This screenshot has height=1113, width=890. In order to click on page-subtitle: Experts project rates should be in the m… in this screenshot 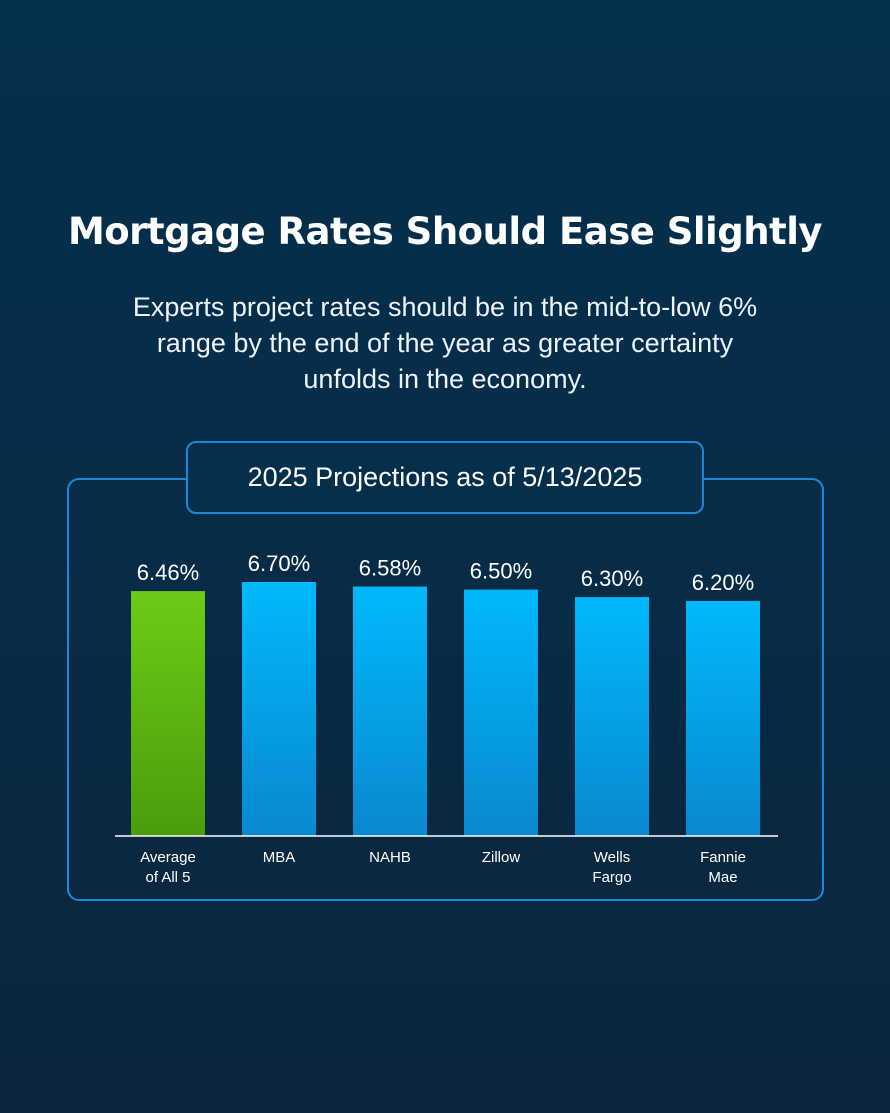, I will do `click(445, 343)`.